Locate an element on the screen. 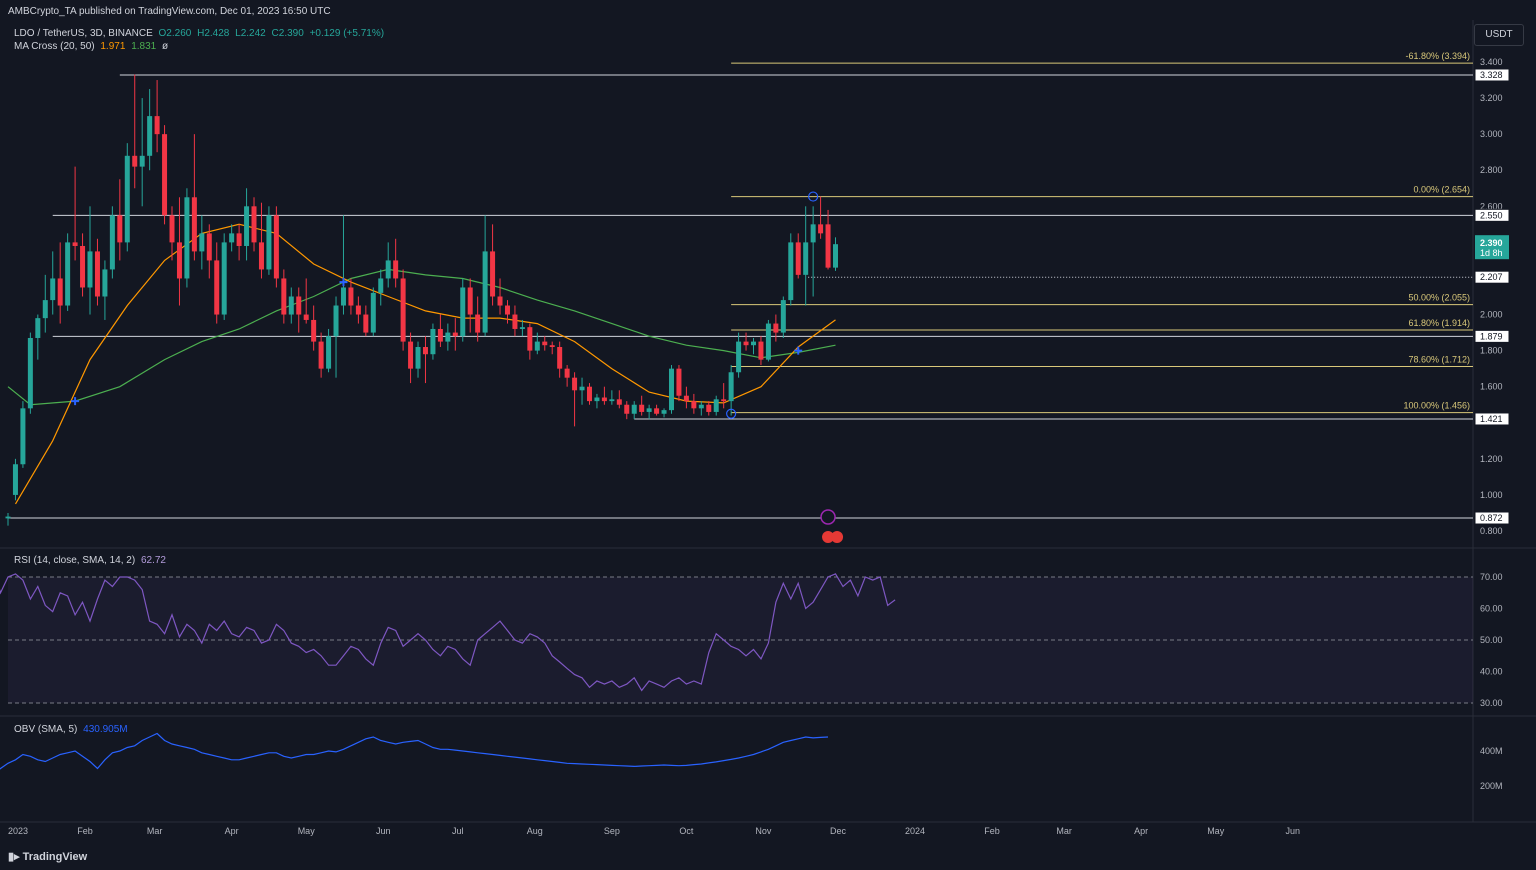 The height and width of the screenshot is (870, 1536). rsi-axis-tick: 40.00 is located at coordinates (1491, 672).